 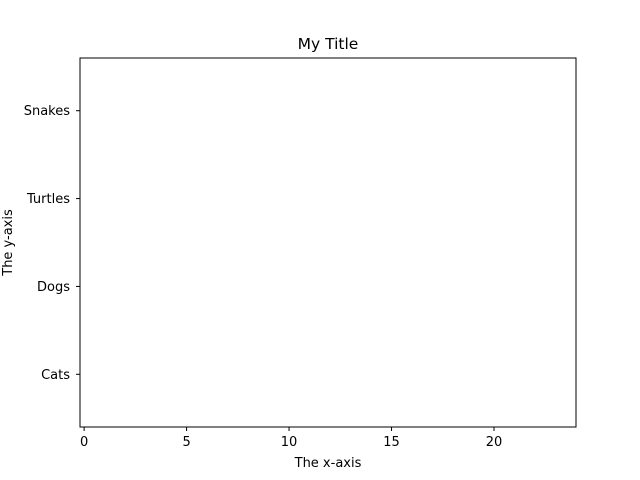 What do you see at coordinates (52, 243) in the screenshot?
I see `y-axis-ticks: Cats Dogs Turtles Snakes` at bounding box center [52, 243].